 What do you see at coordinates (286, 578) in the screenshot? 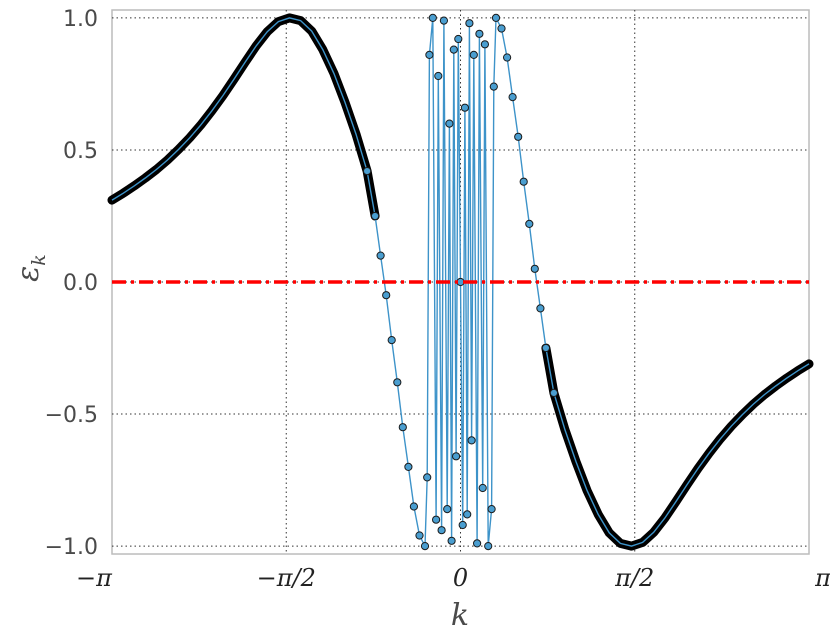
I see `x-tick-label: −π/2` at bounding box center [286, 578].